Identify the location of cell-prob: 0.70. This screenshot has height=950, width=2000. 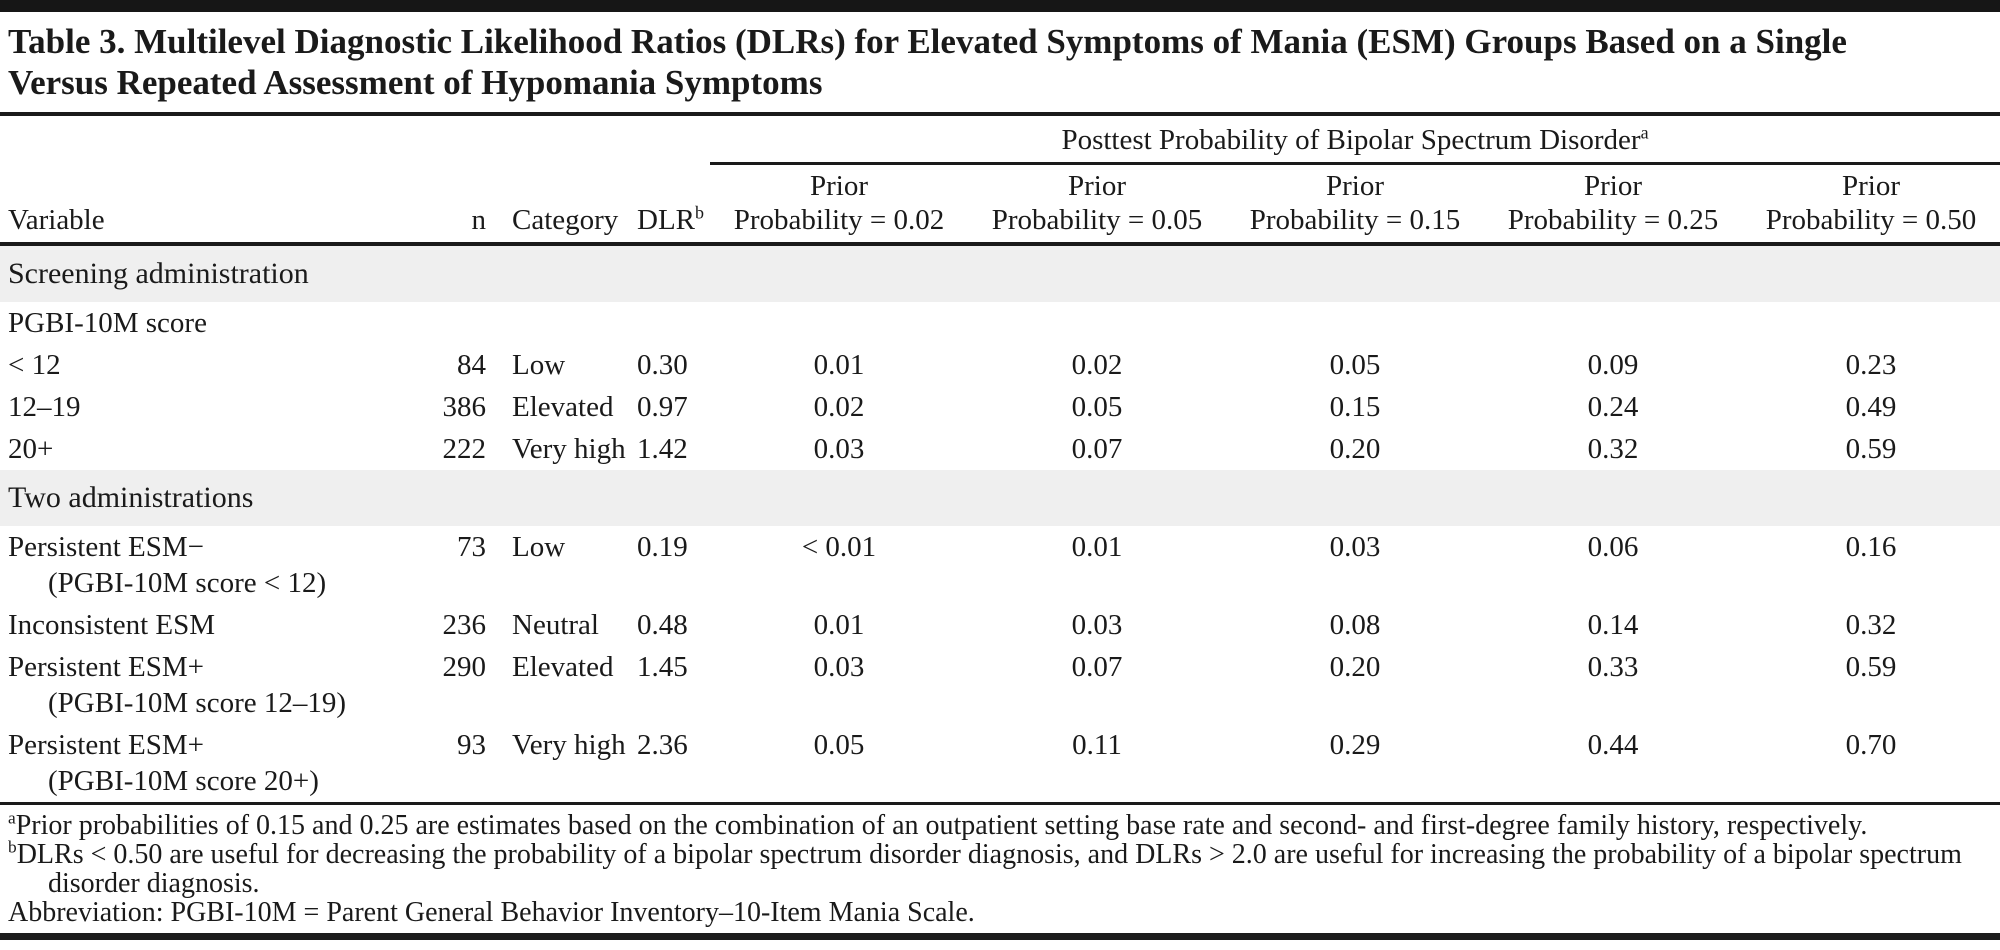
(1871, 745).